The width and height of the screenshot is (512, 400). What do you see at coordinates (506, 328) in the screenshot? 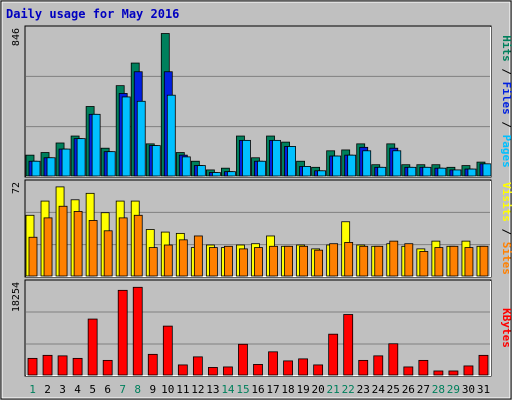
I see `legend-bottom: KBytes` at bounding box center [506, 328].